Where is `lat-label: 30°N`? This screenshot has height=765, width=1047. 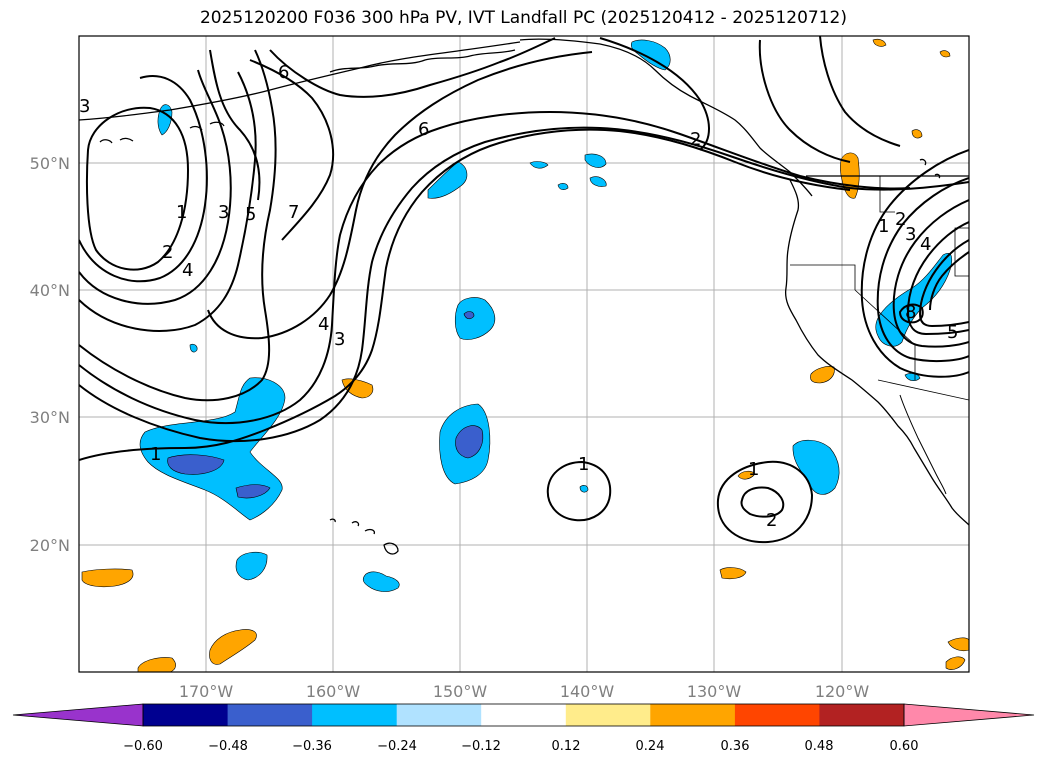
lat-label: 30°N is located at coordinates (50, 417).